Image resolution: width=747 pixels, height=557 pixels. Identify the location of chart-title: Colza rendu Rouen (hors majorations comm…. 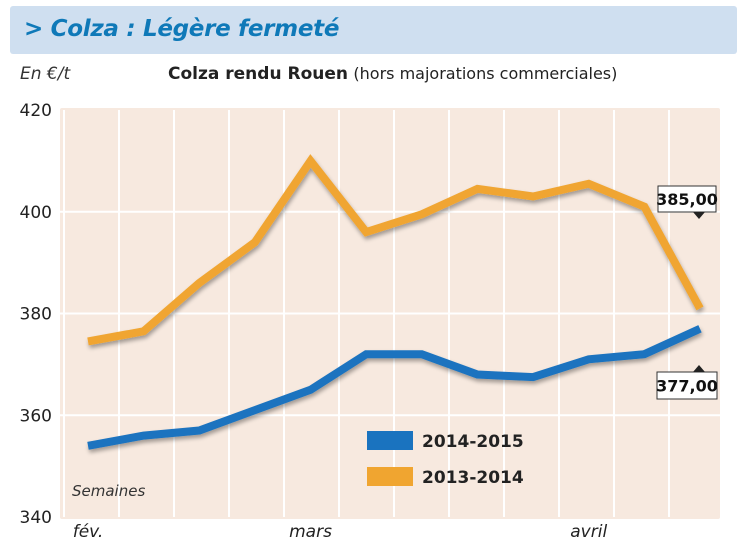
(392, 74).